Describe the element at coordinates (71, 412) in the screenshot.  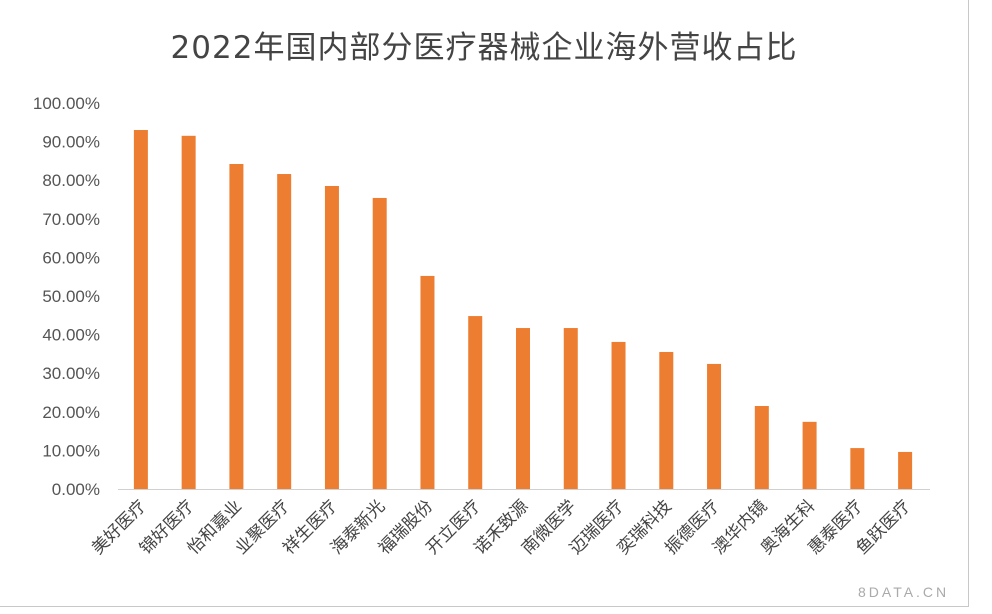
I see `y-tick-label: 20.00%` at that location.